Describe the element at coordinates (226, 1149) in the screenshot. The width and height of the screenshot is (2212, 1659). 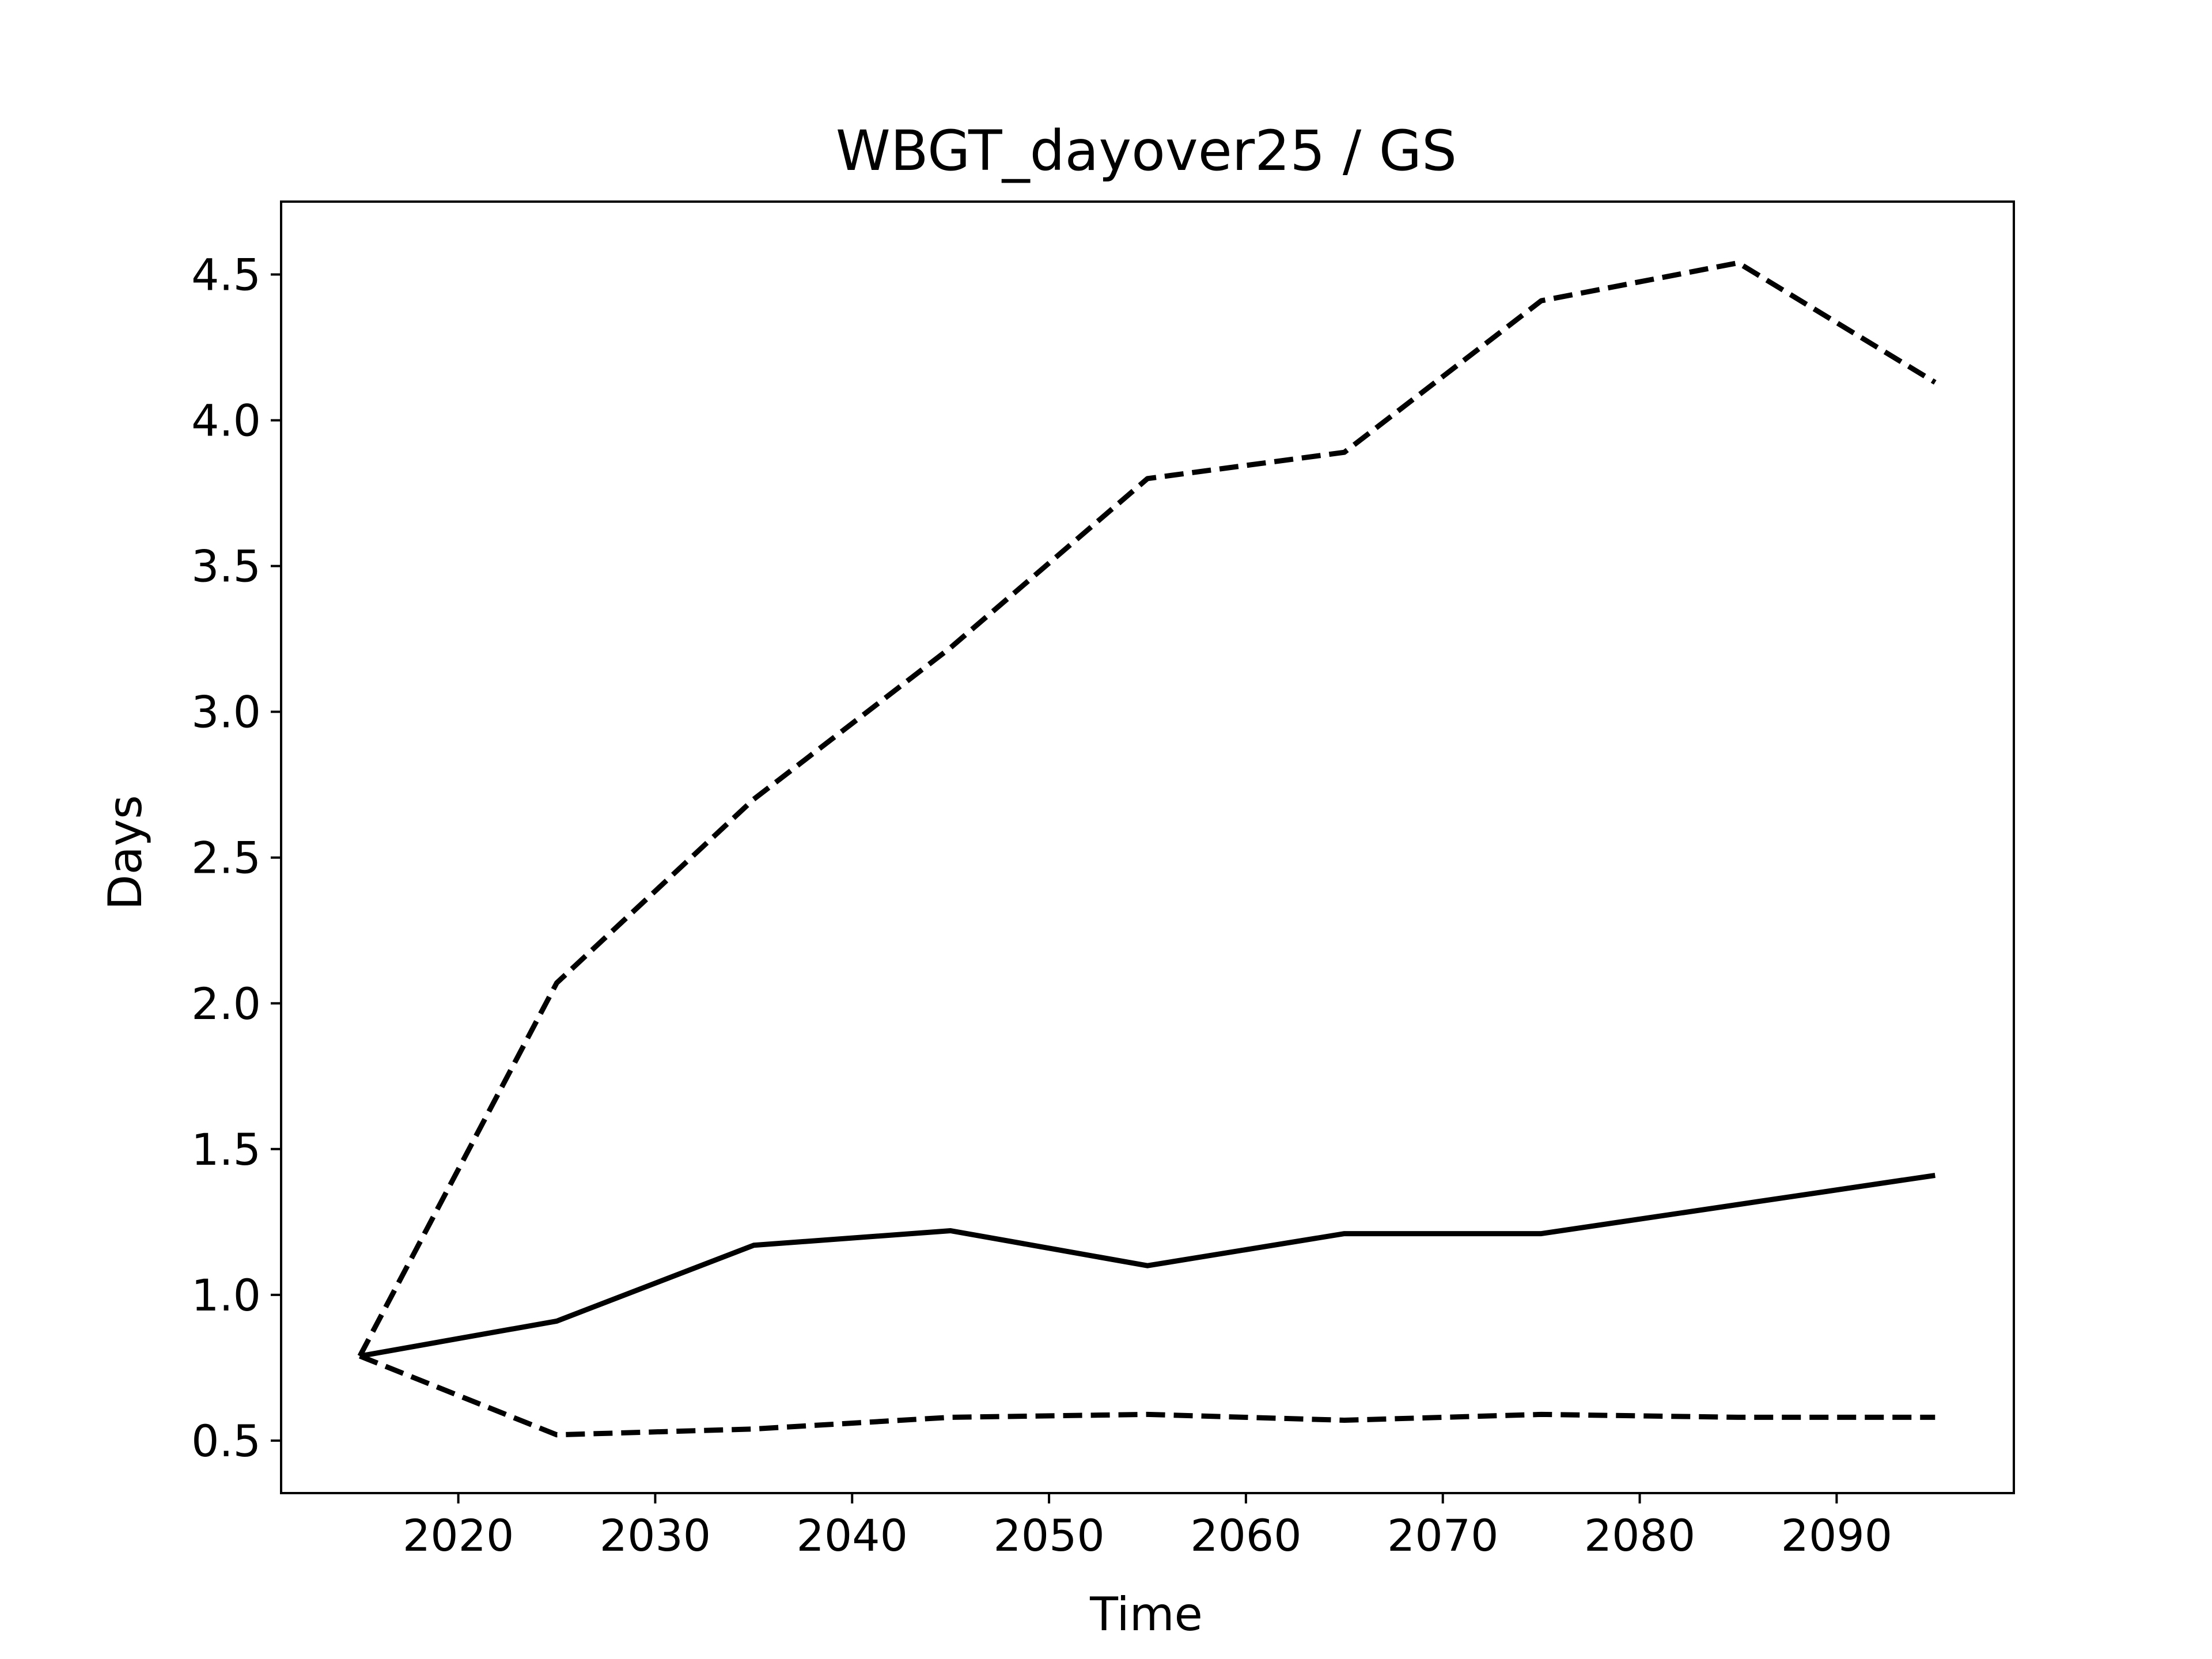
I see `y-tick-label: 1.5` at that location.